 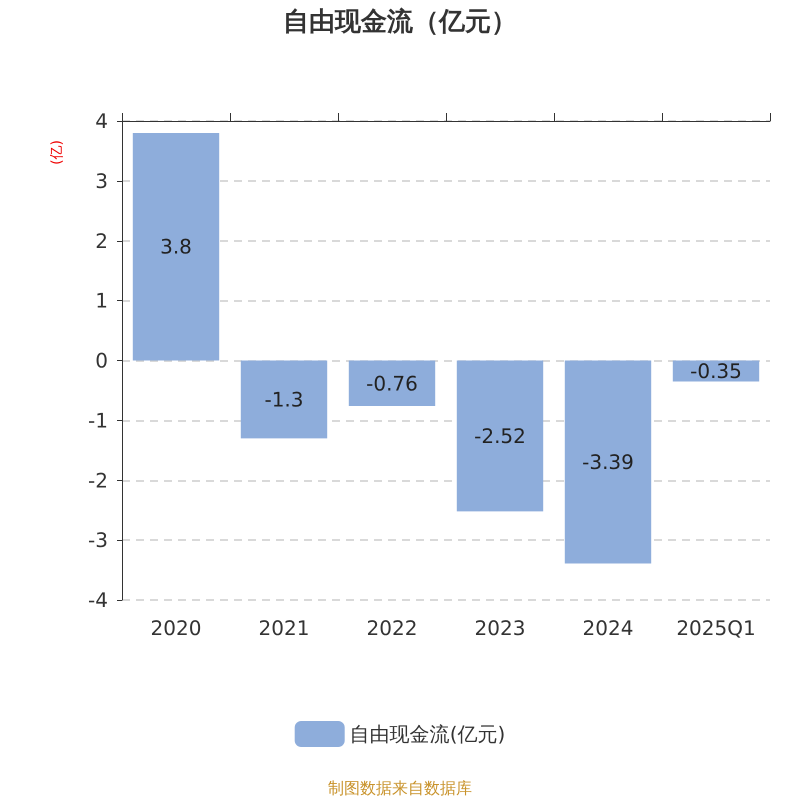 I want to click on x-tick-label: 2025Q1, so click(x=716, y=628).